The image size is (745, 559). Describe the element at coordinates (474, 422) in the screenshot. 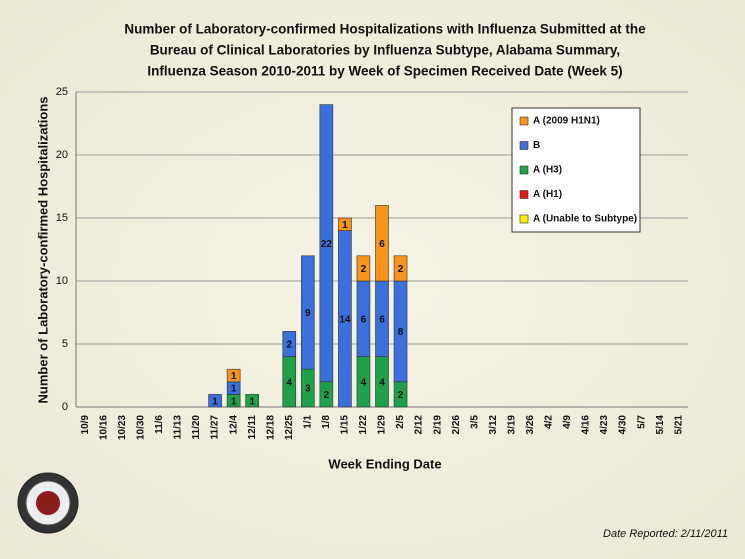

I see `x-tick-label: 3/5` at that location.